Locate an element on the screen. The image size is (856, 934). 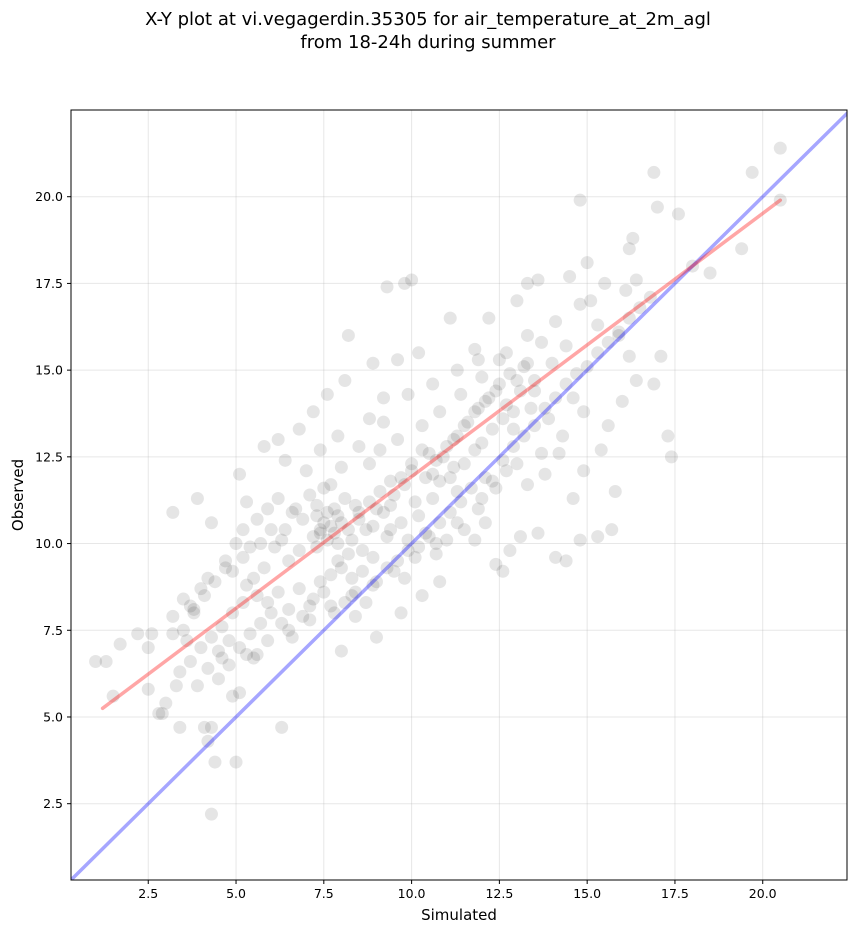
y-tick-label: 10.0 is located at coordinates (49, 543).